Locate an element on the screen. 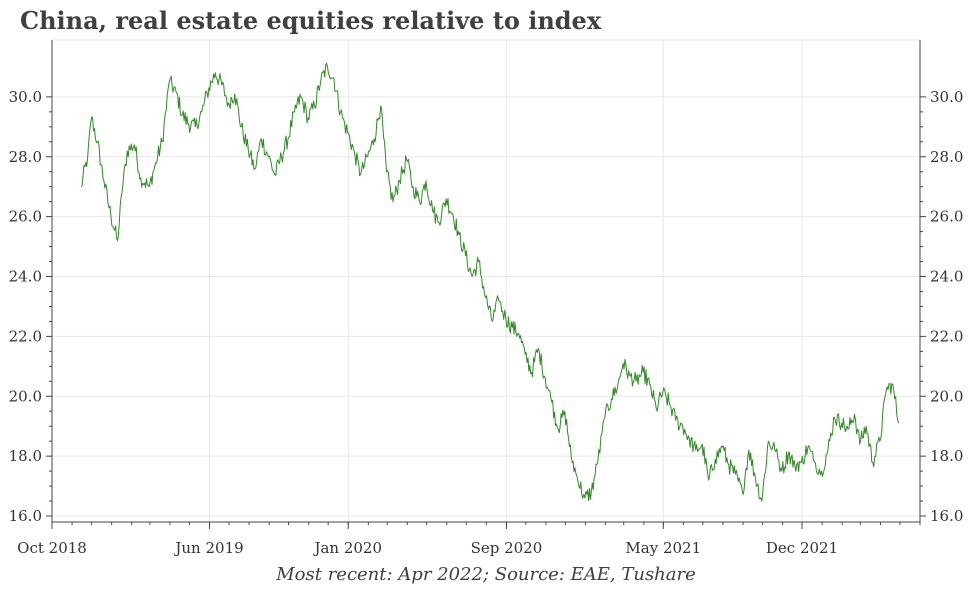  y-tick-label-left: 20.0 is located at coordinates (25, 396).